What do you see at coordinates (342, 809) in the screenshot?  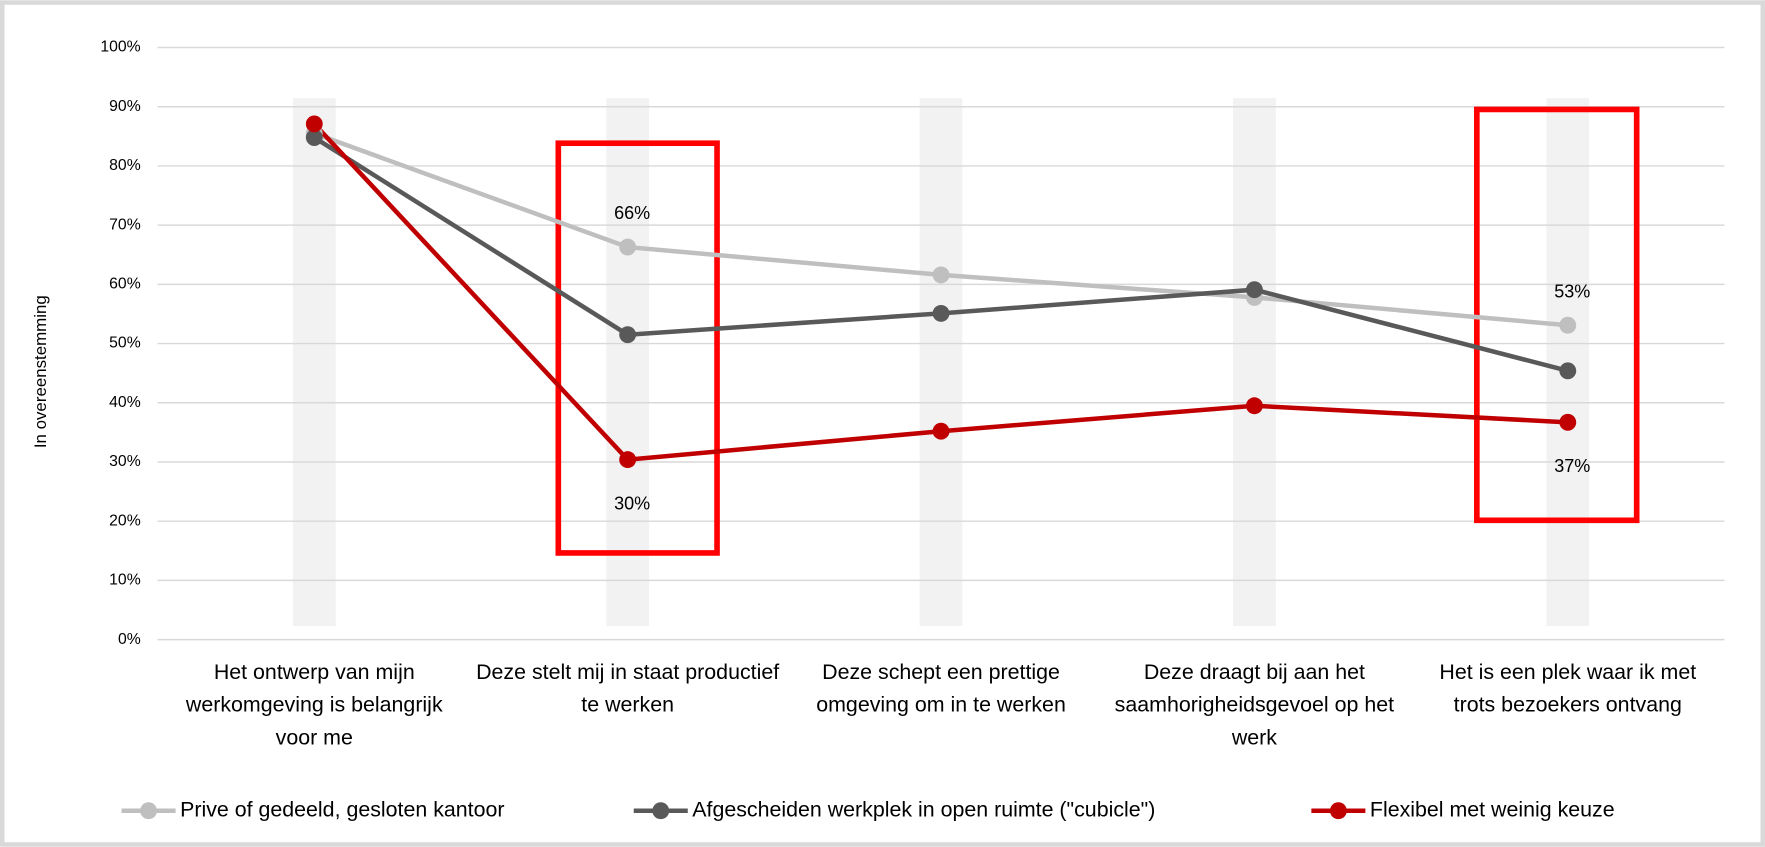 I see `legend-label: Prive of gedeeld, gesloten kantoor` at bounding box center [342, 809].